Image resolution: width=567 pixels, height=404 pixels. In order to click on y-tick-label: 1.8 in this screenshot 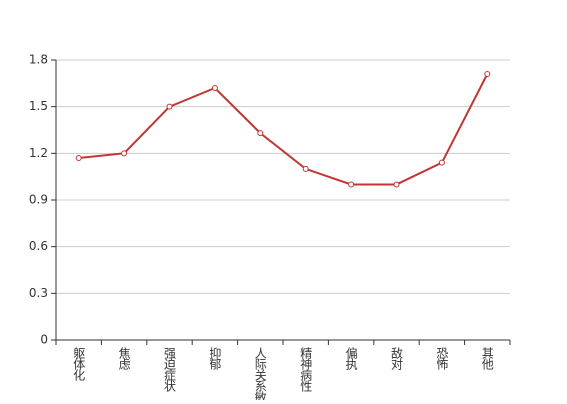, I will do `click(38, 60)`.